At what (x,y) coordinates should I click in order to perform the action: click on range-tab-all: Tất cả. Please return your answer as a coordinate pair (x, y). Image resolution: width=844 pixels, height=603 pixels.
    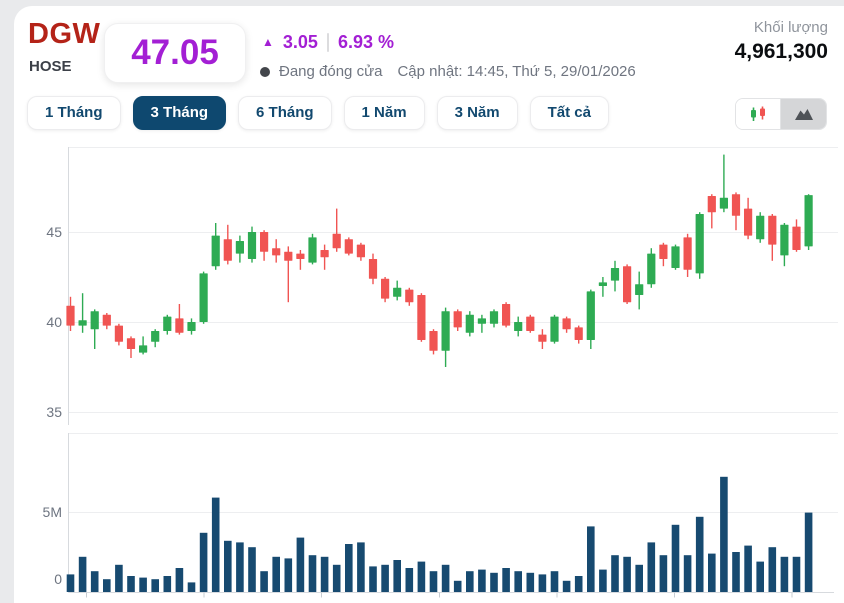
    Looking at the image, I should click on (569, 113).